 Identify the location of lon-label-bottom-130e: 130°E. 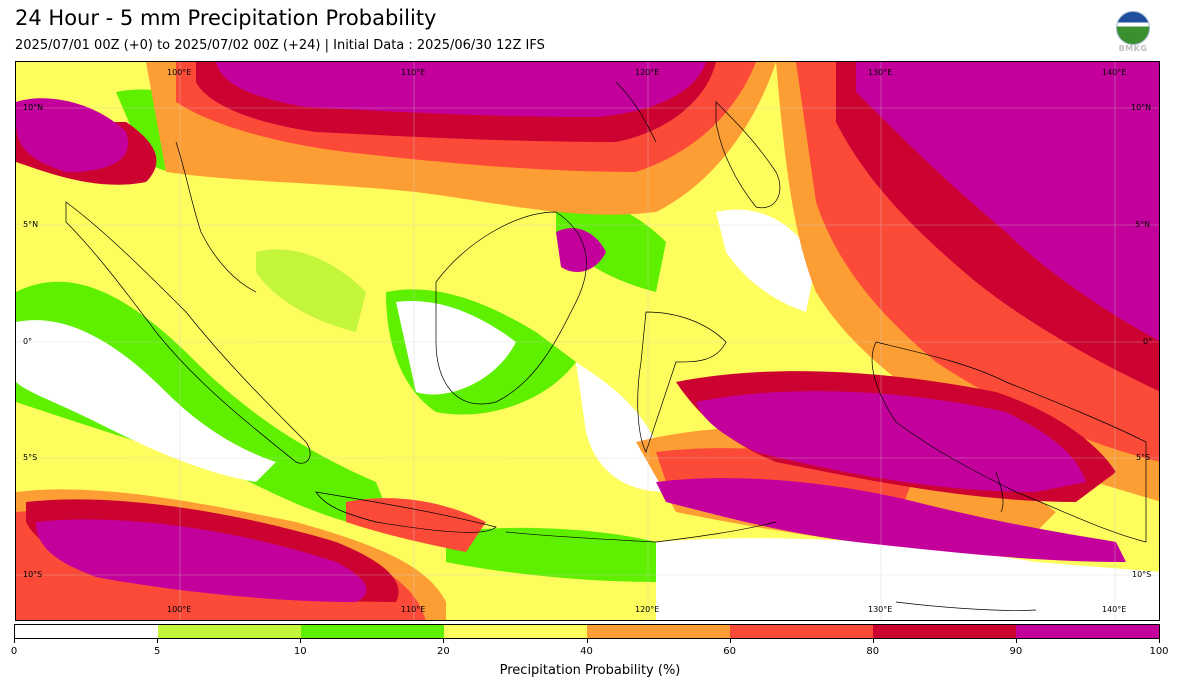
(880, 609).